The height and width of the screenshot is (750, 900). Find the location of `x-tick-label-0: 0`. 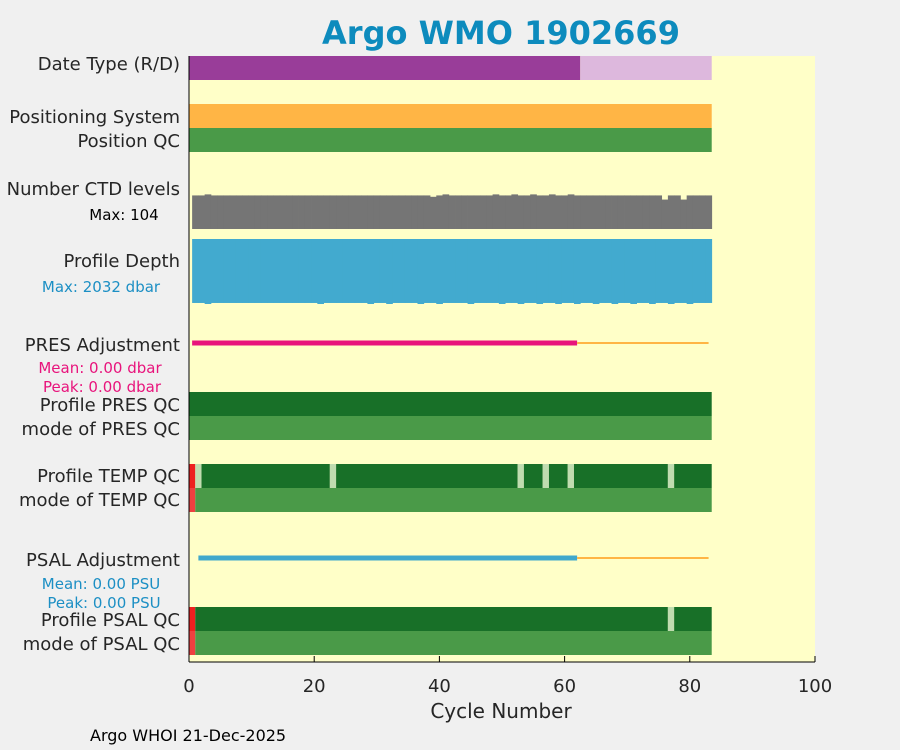

x-tick-label-0: 0 is located at coordinates (188, 686).